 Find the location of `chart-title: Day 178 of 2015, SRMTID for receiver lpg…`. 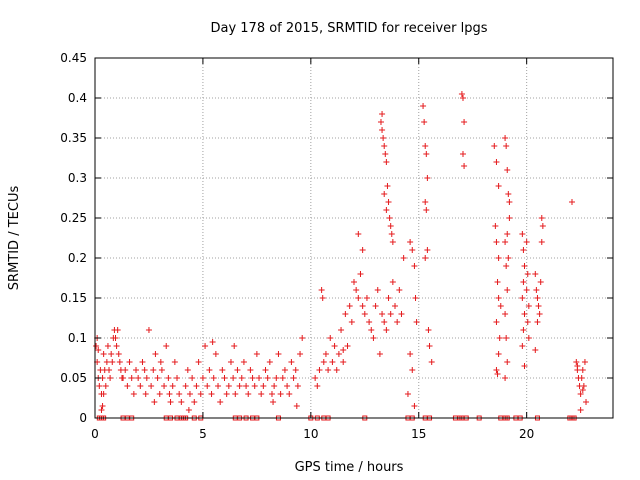

chart-title: Day 178 of 2015, SRMTID for receiver lpg… is located at coordinates (348, 28).